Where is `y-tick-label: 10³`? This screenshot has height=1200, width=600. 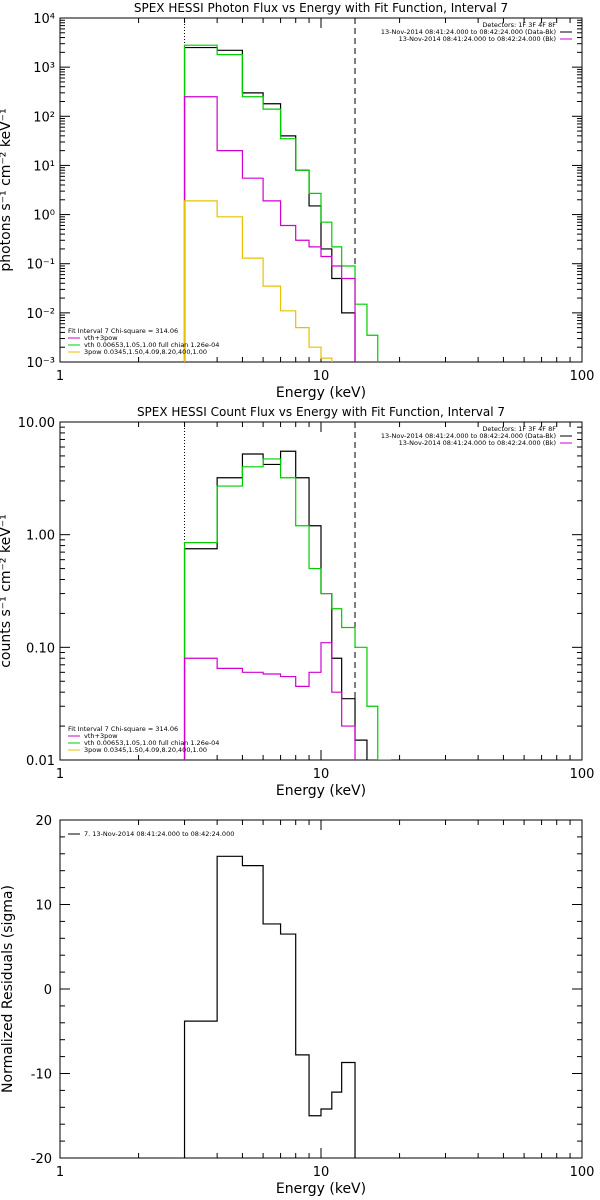
y-tick-label: 10³ is located at coordinates (44, 68).